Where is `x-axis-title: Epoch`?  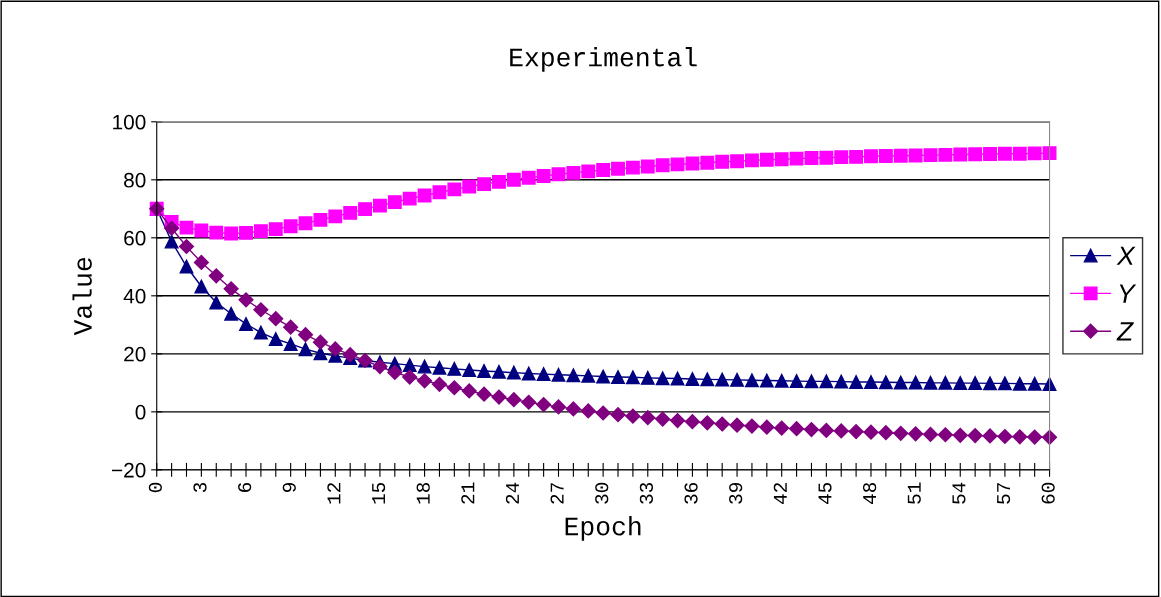 x-axis-title: Epoch is located at coordinates (603, 528).